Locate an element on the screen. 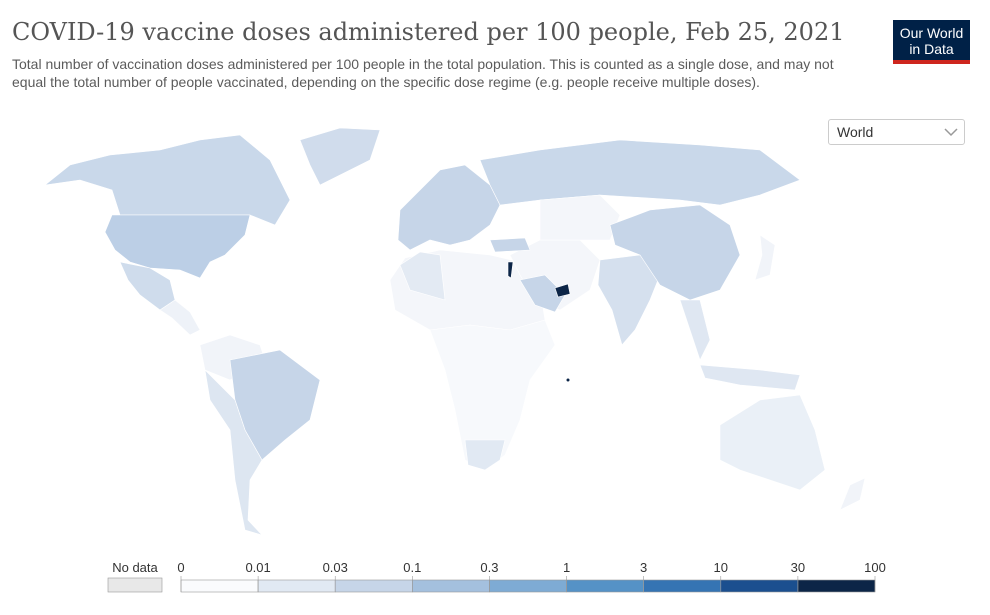 This screenshot has width=990, height=615. seychelles is located at coordinates (568, 380).